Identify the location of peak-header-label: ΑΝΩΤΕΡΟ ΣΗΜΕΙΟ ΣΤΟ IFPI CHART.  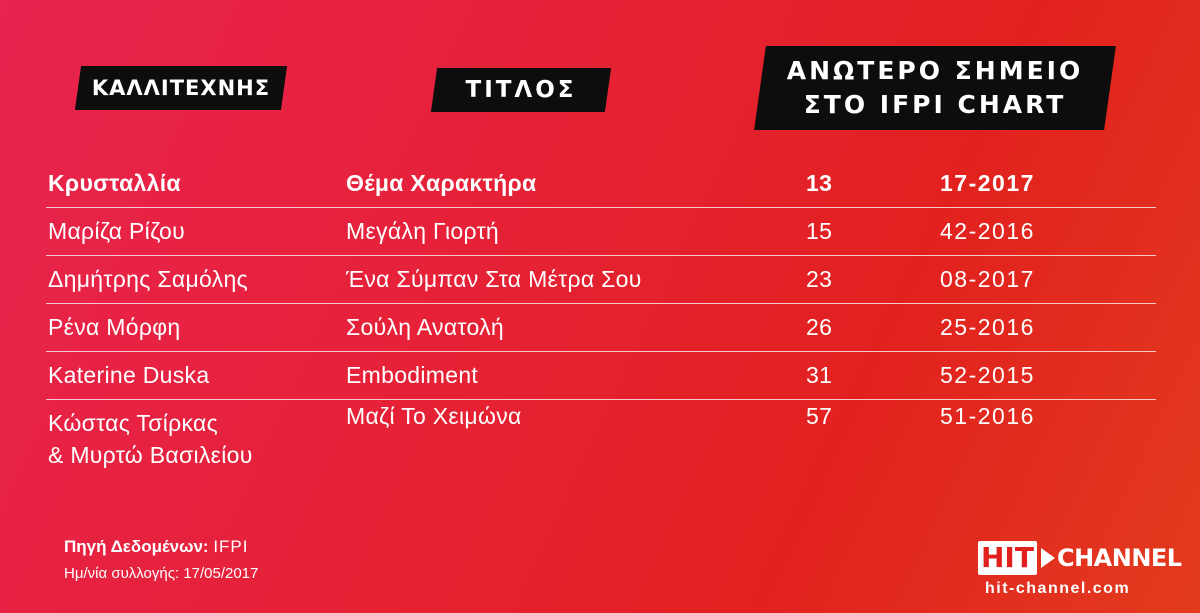
(935, 87).